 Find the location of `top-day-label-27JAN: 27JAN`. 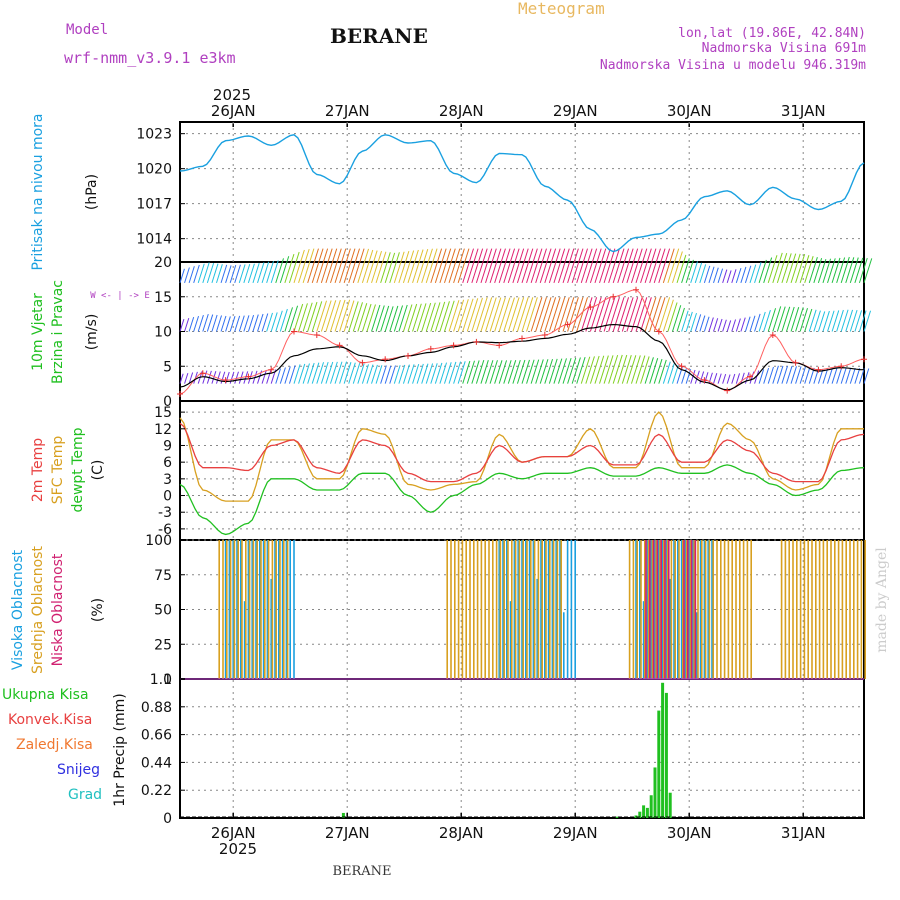

top-day-label-27JAN: 27JAN is located at coordinates (347, 111).